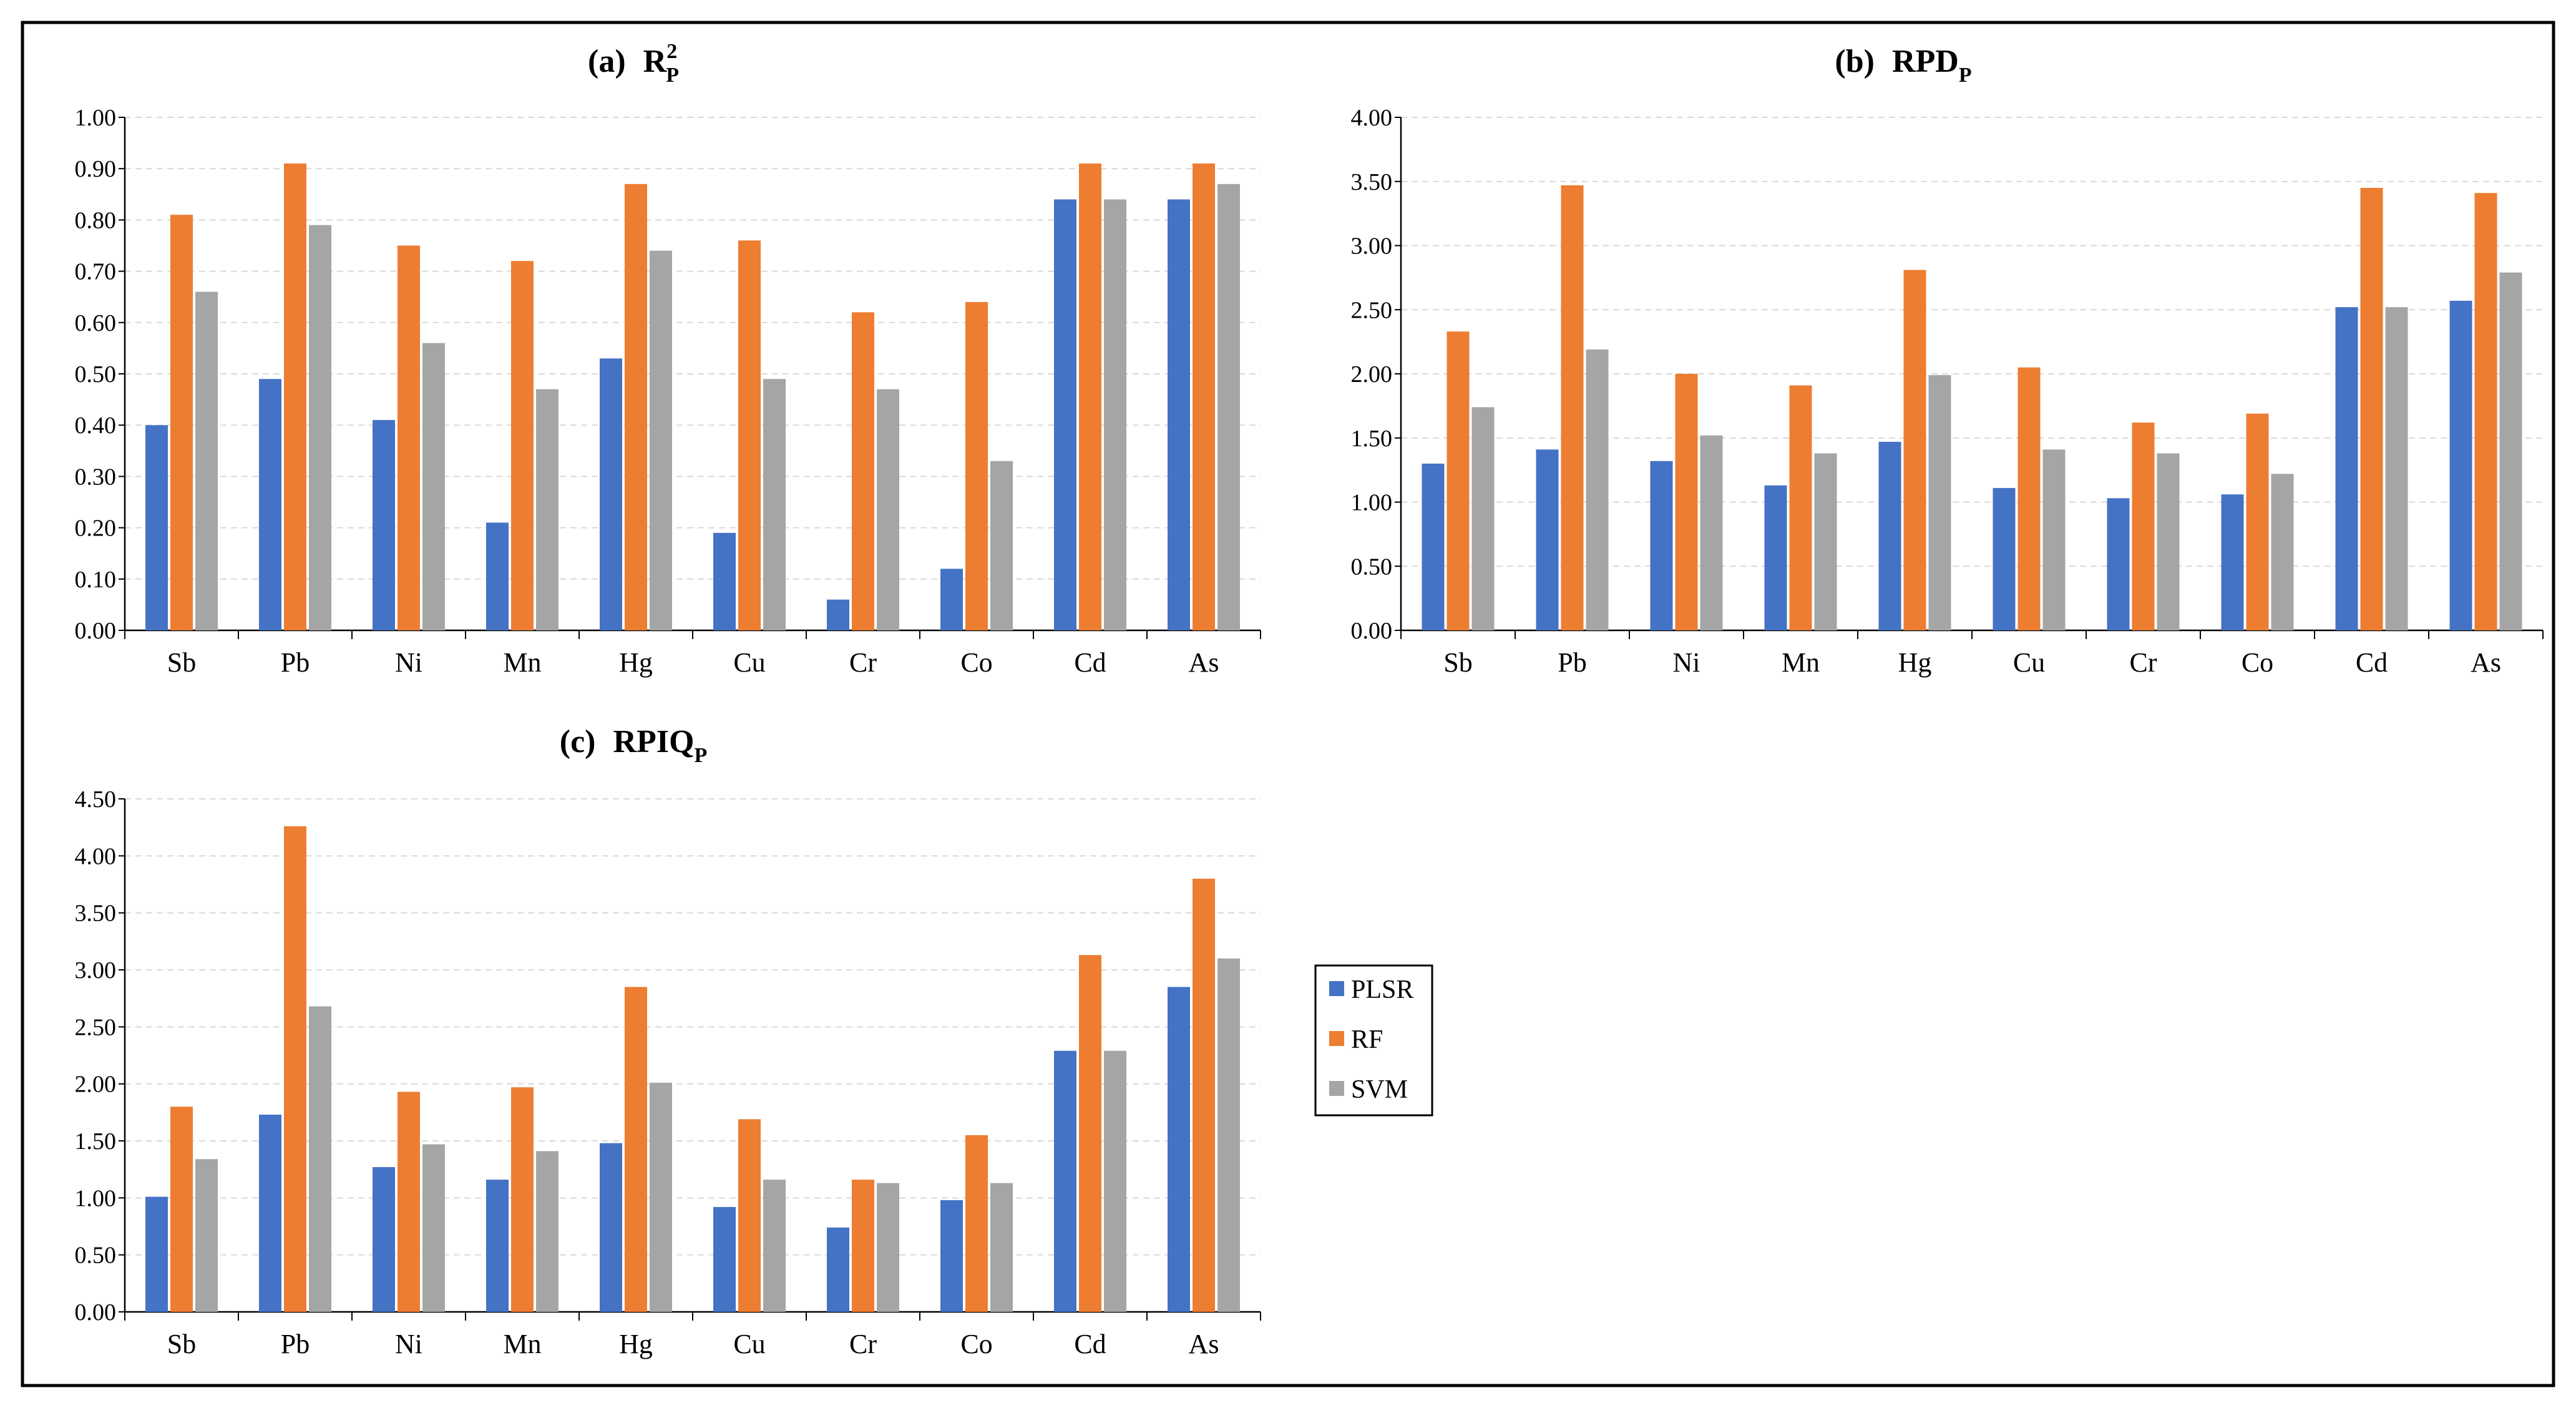 The width and height of the screenshot is (2576, 1408). What do you see at coordinates (409, 1202) in the screenshot?
I see `panel-c-bar-rf-ni` at bounding box center [409, 1202].